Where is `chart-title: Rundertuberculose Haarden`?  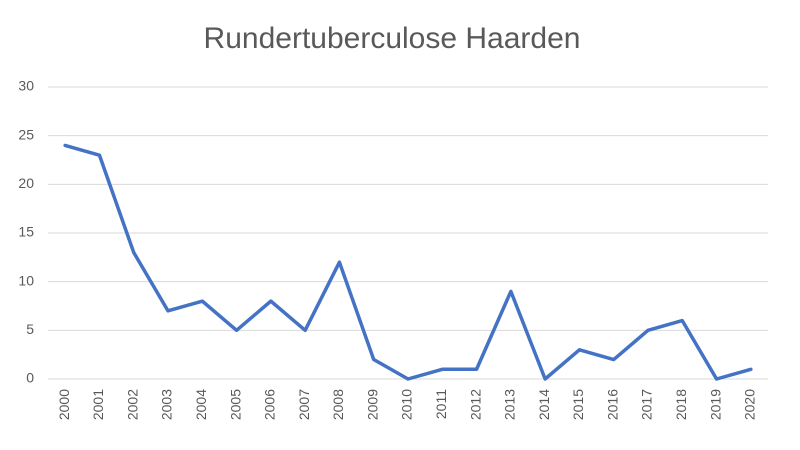 chart-title: Rundertuberculose Haarden is located at coordinates (392, 38).